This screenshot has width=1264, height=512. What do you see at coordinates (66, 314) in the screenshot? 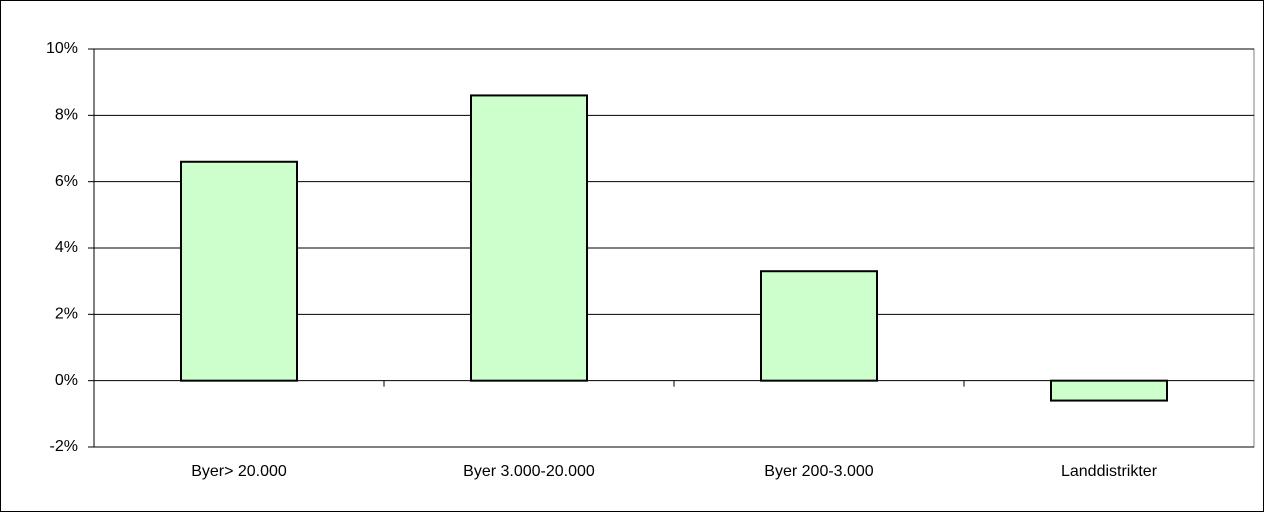
I see `y-tick-label: 2%` at bounding box center [66, 314].